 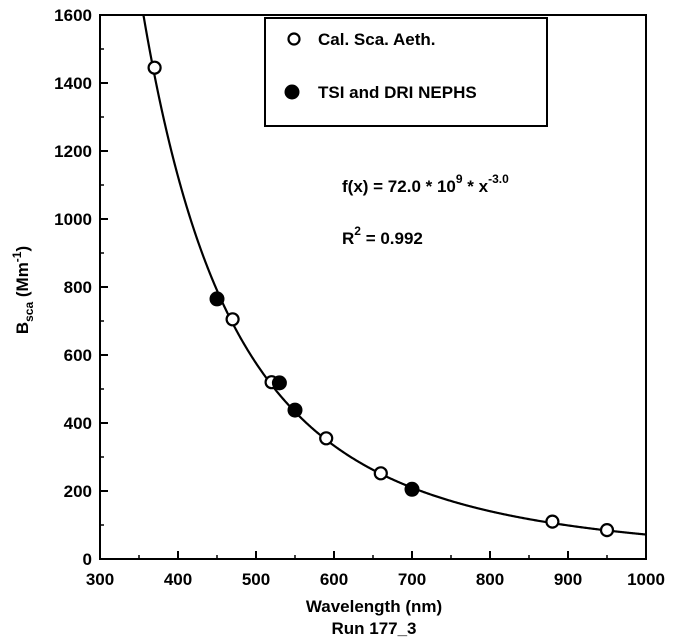 I want to click on x-tick-label: 400, so click(x=178, y=579).